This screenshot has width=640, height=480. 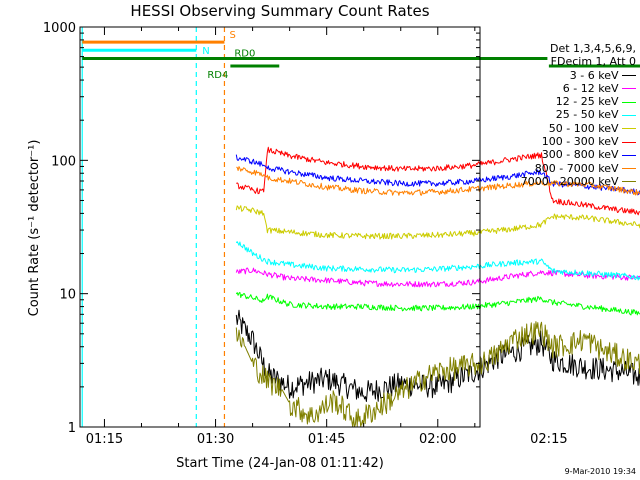 I want to click on legend-entry-4: 50 - 100 keV, so click(x=568, y=128).